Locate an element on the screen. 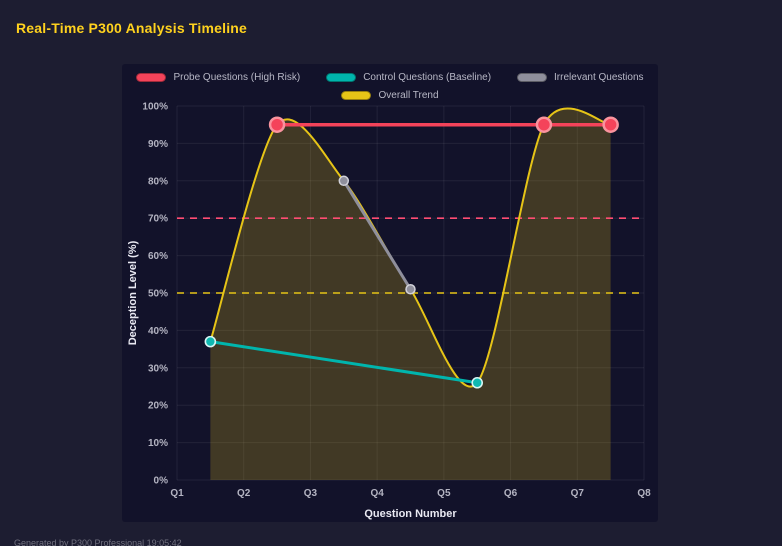  x-axis-title: Question Number is located at coordinates (410, 514).